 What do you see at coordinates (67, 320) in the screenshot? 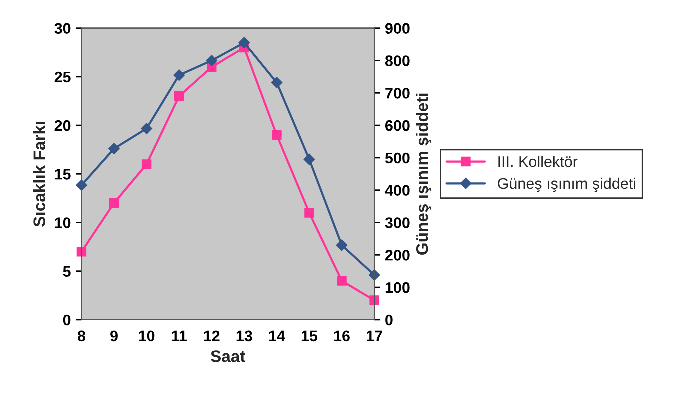
I see `y-tick-label: 0` at bounding box center [67, 320].